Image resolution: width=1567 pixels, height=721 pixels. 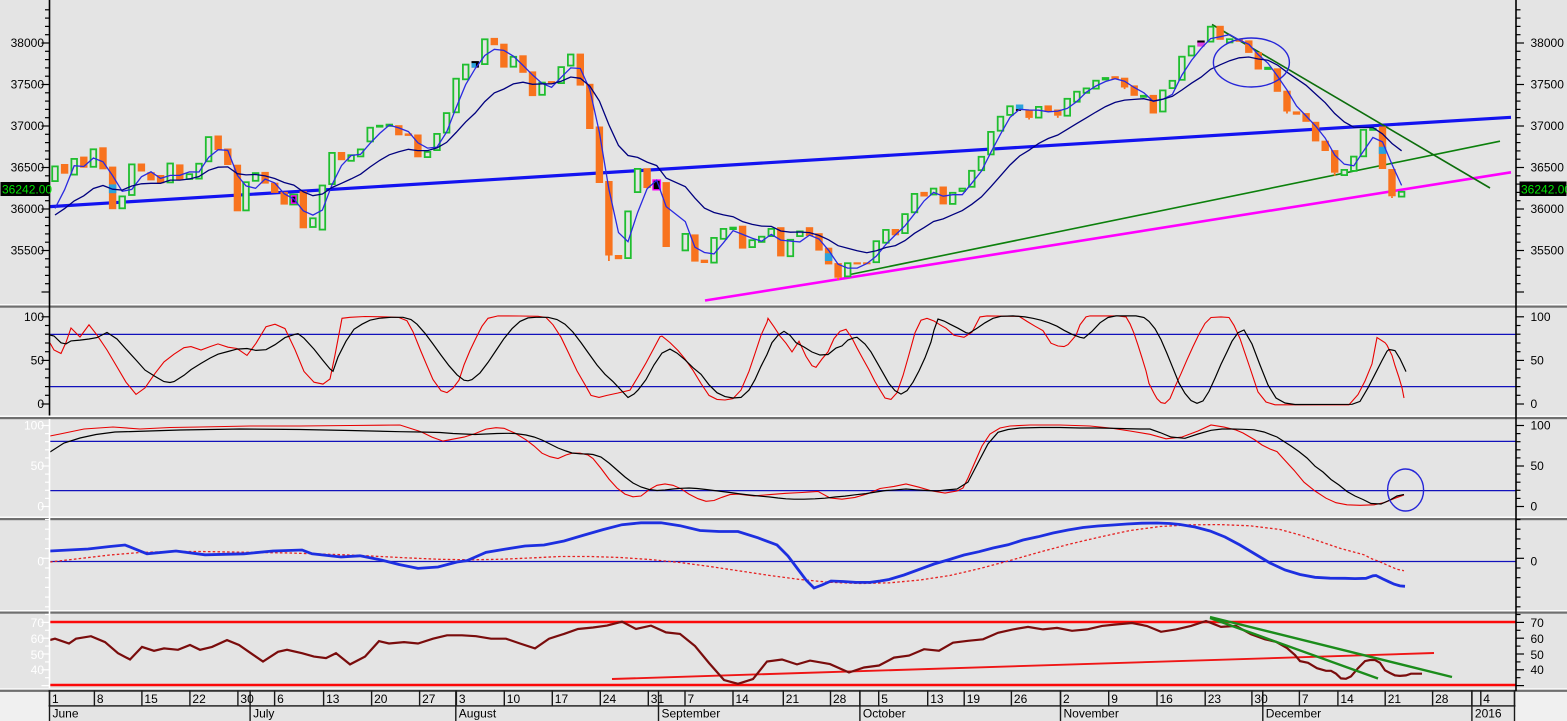 I want to click on svg-text: 3, so click(x=462, y=699).